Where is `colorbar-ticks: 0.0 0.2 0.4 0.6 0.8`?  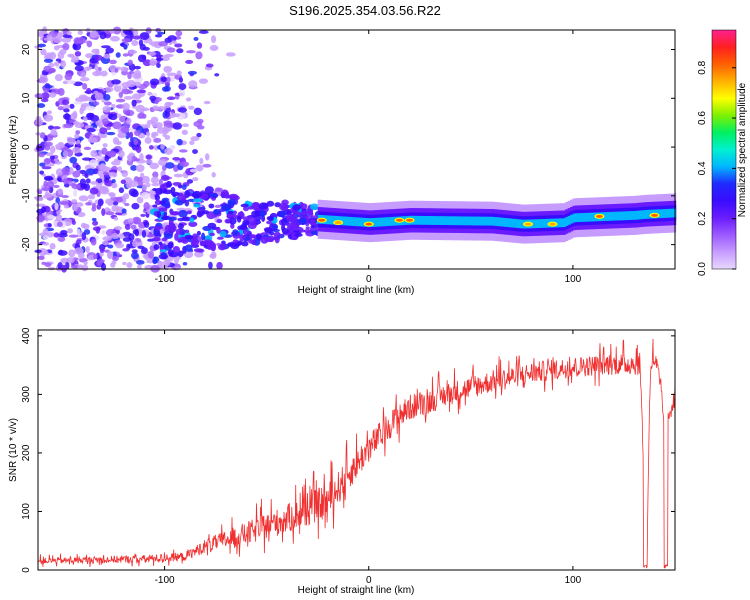
colorbar-ticks: 0.0 0.2 0.4 0.6 0.8 is located at coordinates (716, 168).